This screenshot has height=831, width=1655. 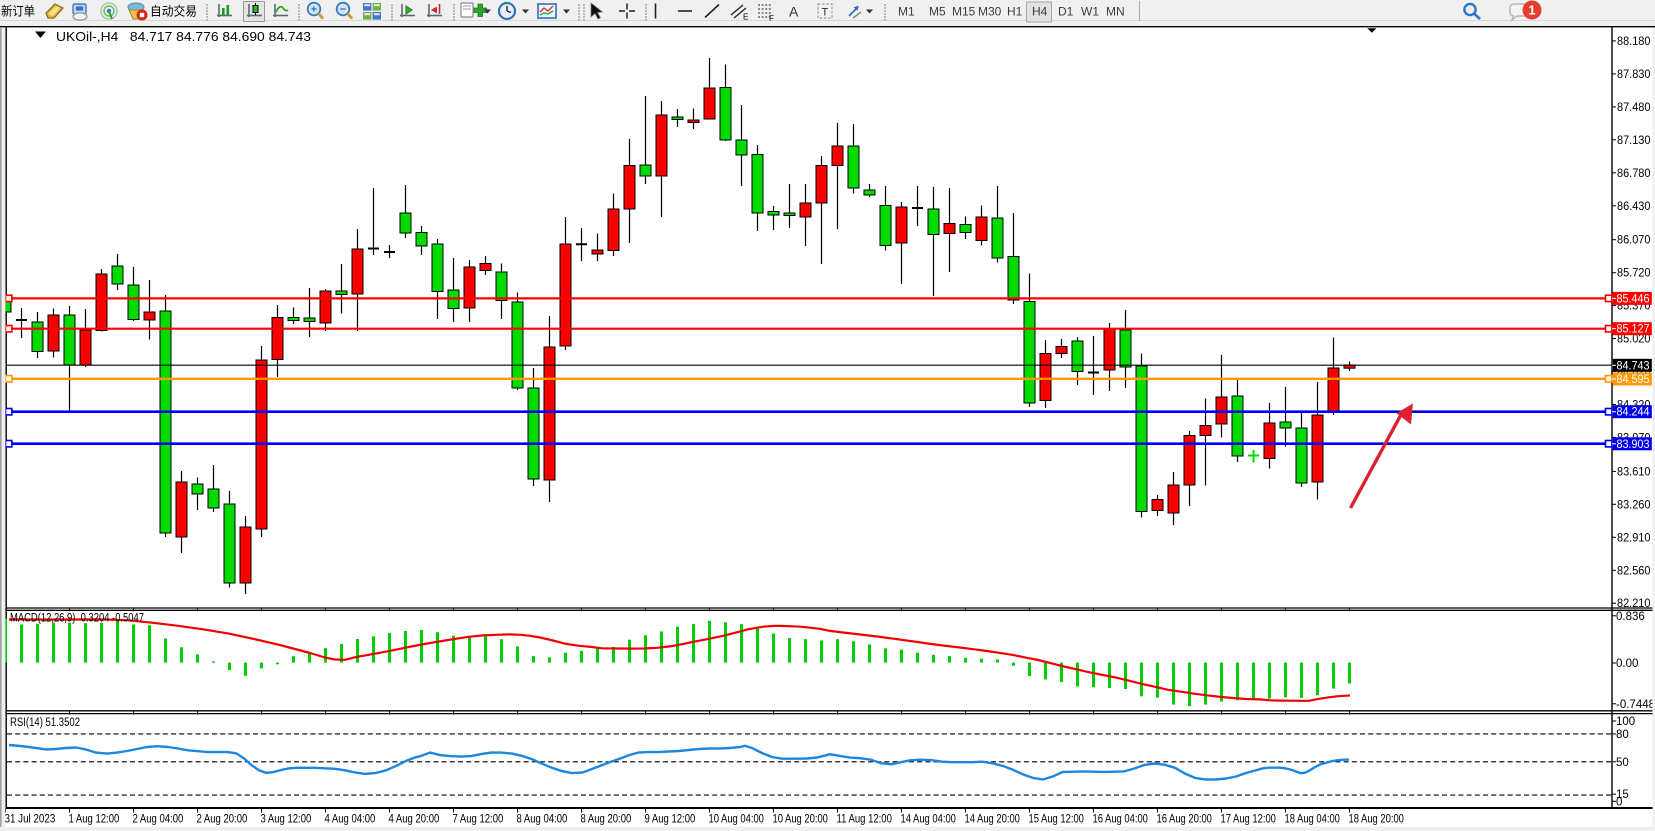 I want to click on svg-text: 100, so click(x=1625, y=722).